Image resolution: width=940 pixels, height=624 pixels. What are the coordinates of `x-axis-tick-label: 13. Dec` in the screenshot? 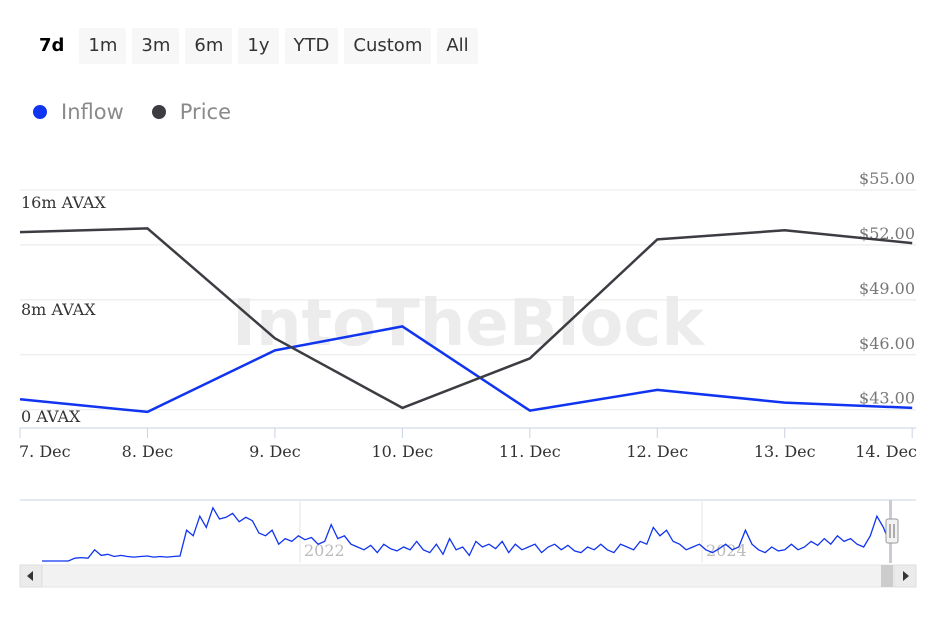 It's located at (785, 451).